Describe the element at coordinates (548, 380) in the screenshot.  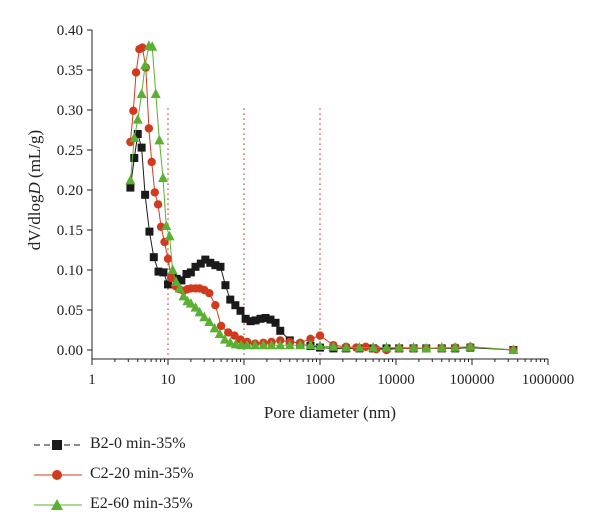
I see `x-tick-label: 1000000` at that location.